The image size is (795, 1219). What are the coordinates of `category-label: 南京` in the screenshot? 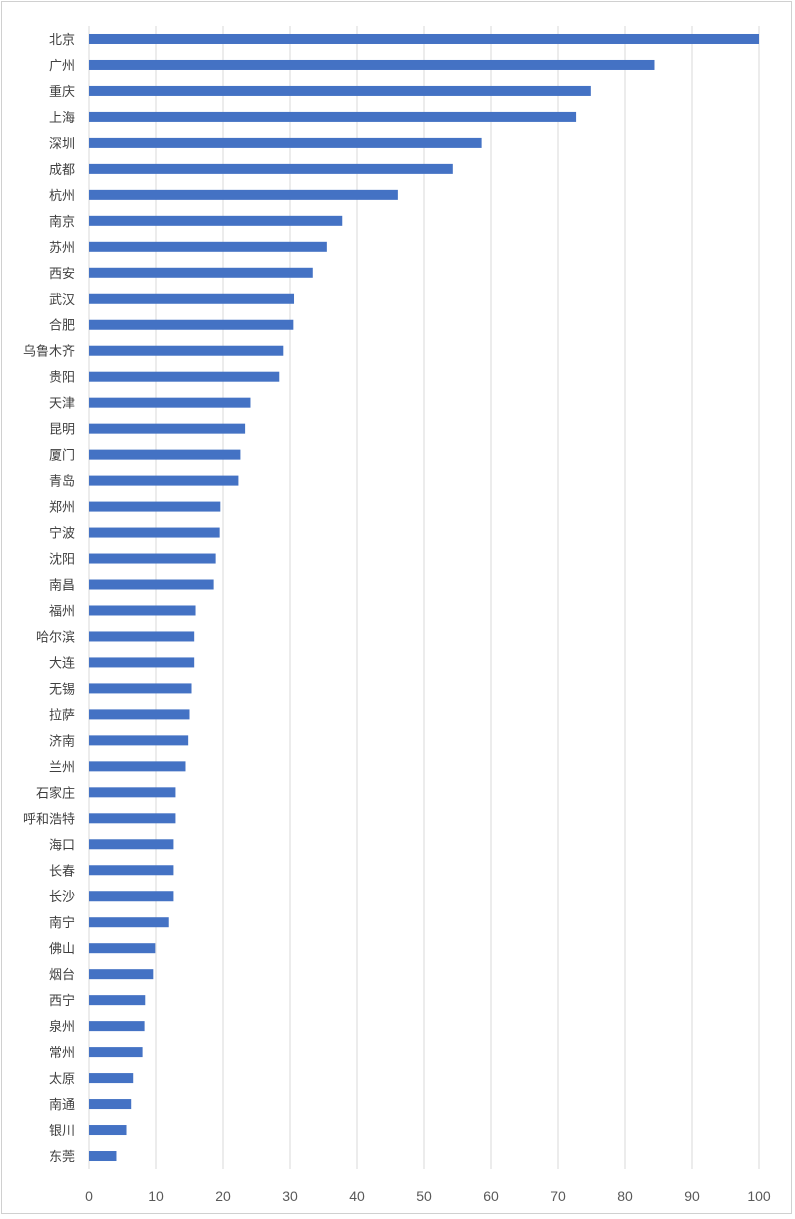 It's located at (62, 222).